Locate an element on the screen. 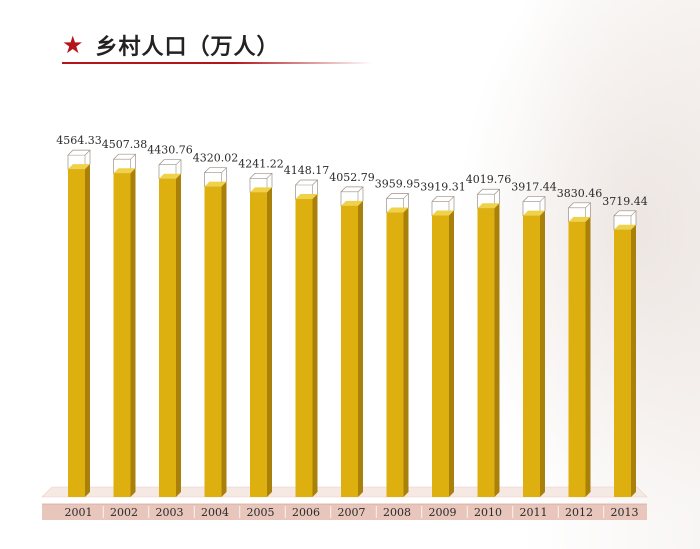 The width and height of the screenshot is (700, 549). x-tick-label: 2005 is located at coordinates (261, 512).